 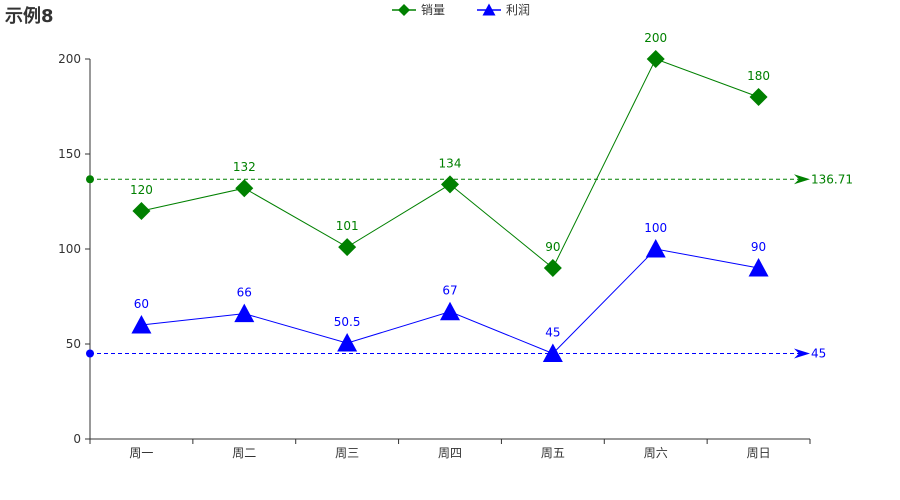 What do you see at coordinates (69, 59) in the screenshot?
I see `y-tick-label: 200` at bounding box center [69, 59].